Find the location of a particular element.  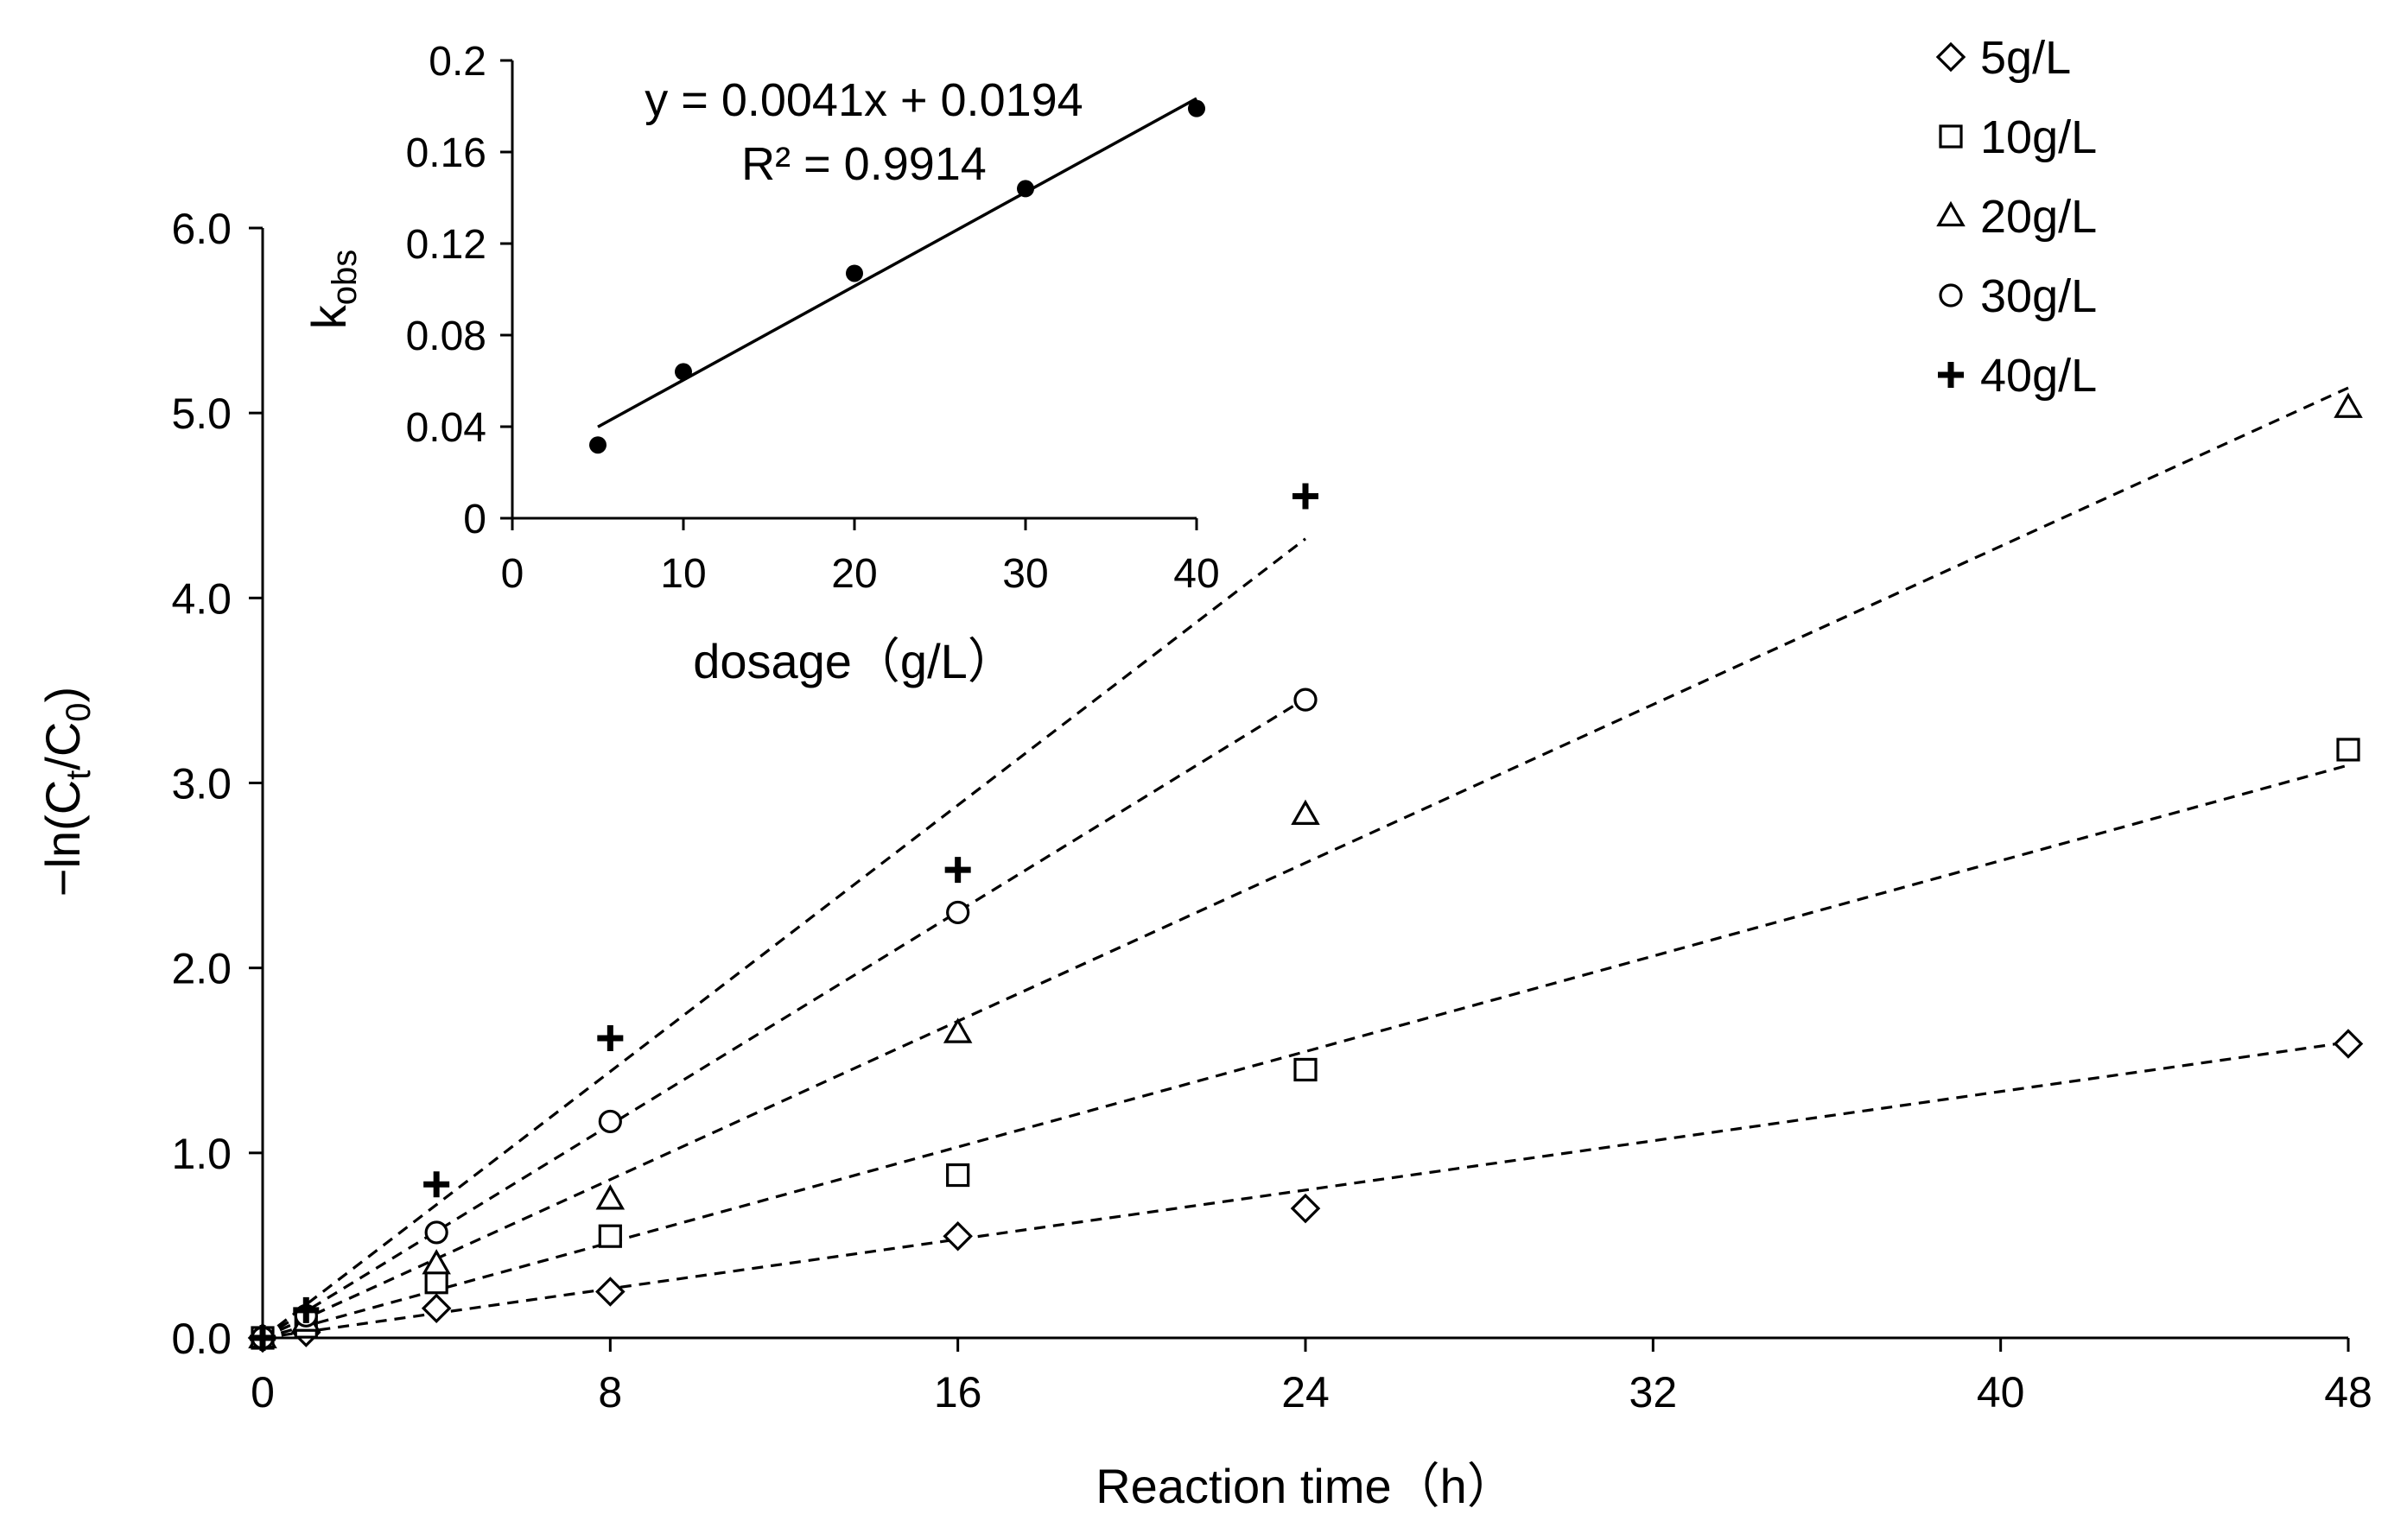

x-tick-label: 16 is located at coordinates (958, 1392).